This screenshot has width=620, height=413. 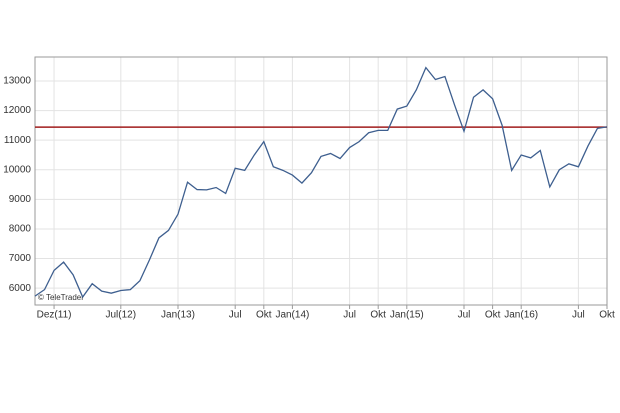 What do you see at coordinates (54, 315) in the screenshot?
I see `x-tick-label: Dez(11)` at bounding box center [54, 315].